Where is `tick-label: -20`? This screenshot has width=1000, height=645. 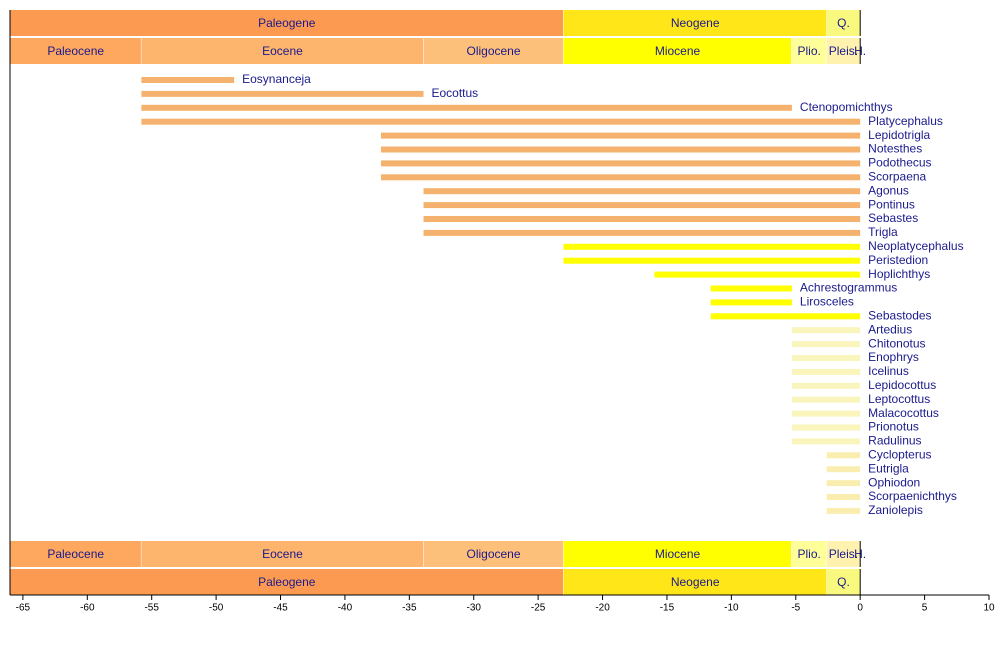
tick-label: -20 is located at coordinates (602, 608).